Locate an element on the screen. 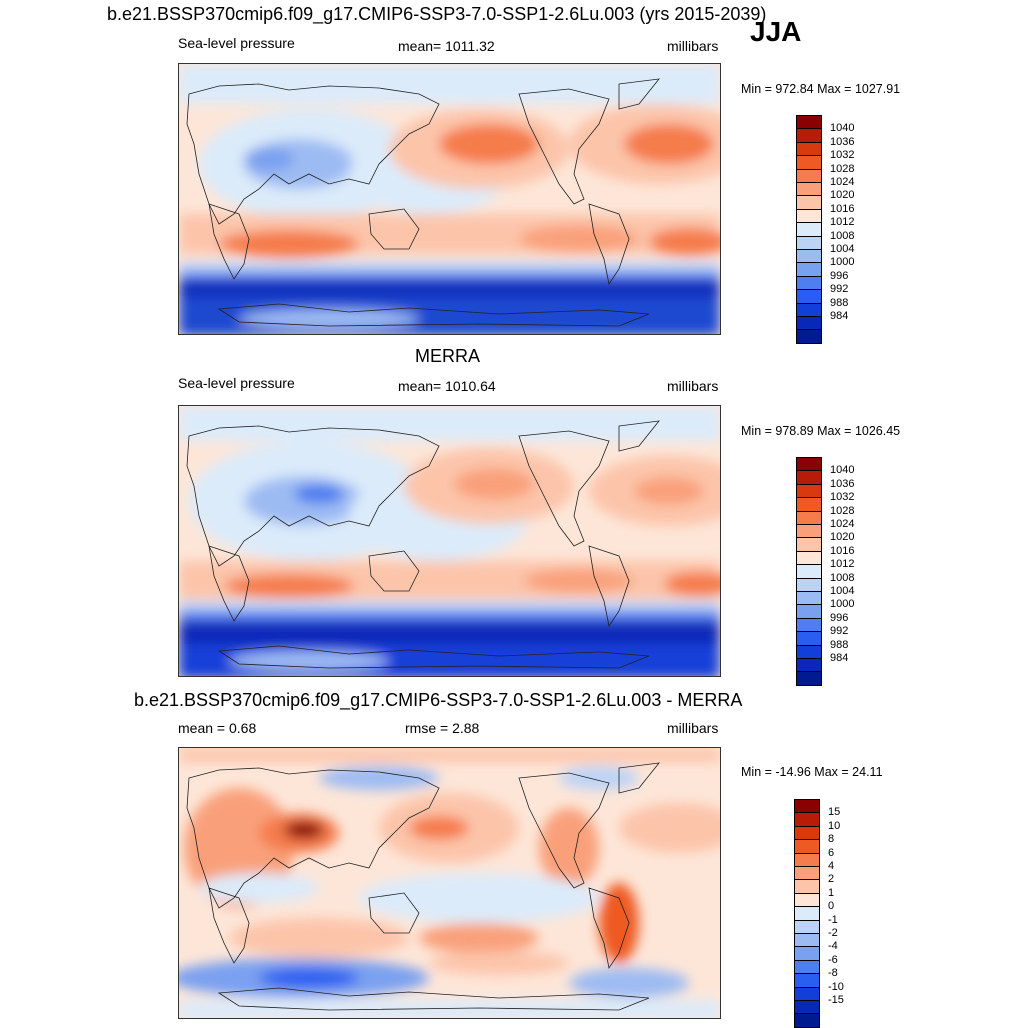  colorbar-label: -15 is located at coordinates (836, 1000).